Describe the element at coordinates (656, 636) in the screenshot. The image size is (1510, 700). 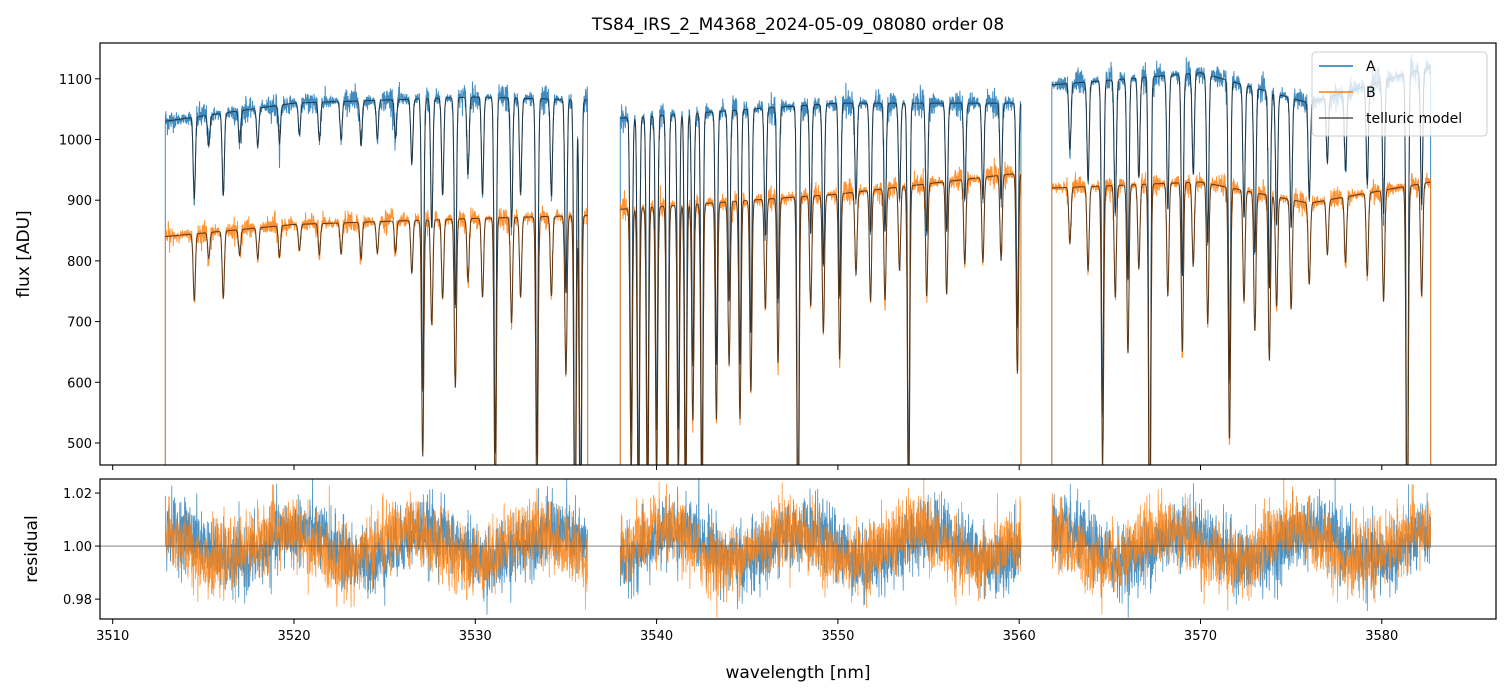
I see `x-tick-label: 3540` at that location.